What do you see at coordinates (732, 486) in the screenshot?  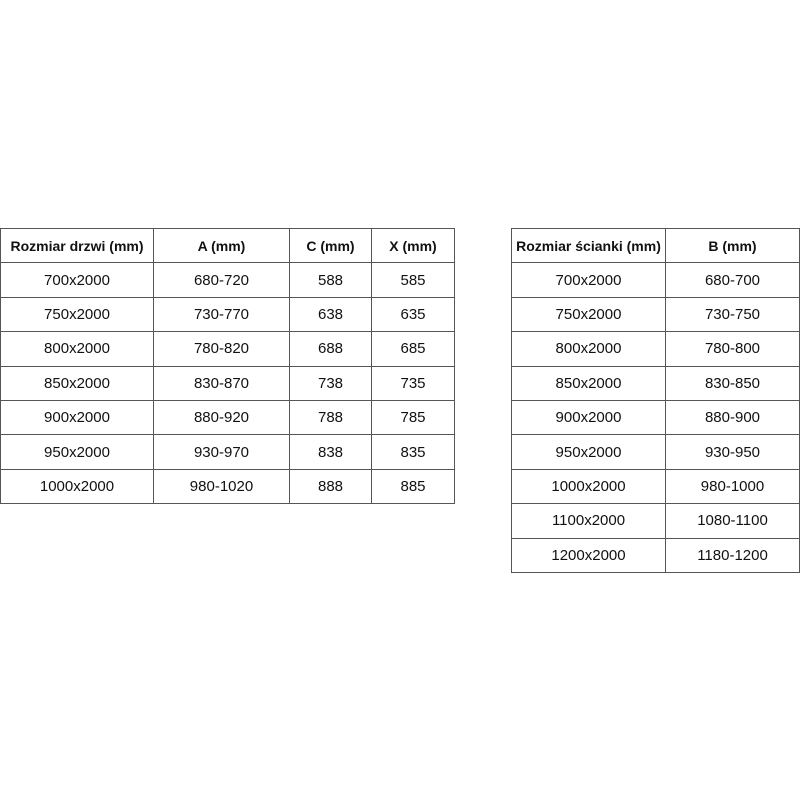 I see `table-cell: 980-1000` at bounding box center [732, 486].